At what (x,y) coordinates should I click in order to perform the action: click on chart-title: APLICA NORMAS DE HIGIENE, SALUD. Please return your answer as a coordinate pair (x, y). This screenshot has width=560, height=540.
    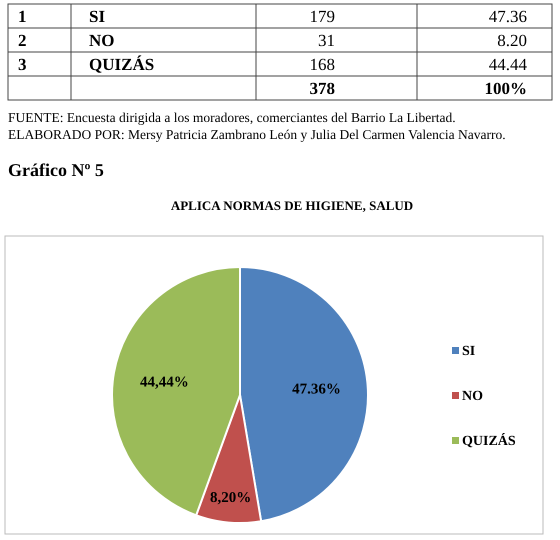
    Looking at the image, I should click on (292, 205).